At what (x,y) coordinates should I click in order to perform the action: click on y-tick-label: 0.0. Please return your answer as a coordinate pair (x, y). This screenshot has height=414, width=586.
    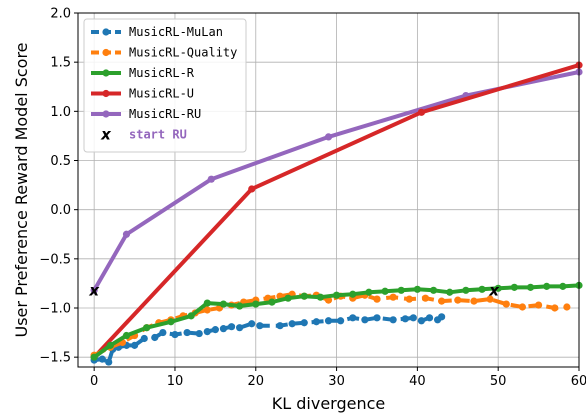
    Looking at the image, I should click on (60, 210).